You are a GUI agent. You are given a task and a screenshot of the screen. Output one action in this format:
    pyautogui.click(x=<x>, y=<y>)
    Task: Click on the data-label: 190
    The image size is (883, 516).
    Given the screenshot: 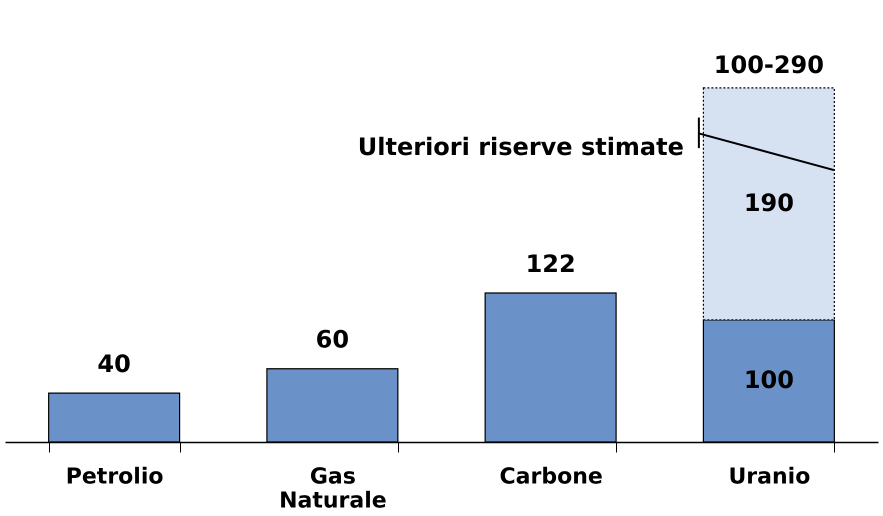 What is the action you would take?
    pyautogui.click(x=769, y=202)
    